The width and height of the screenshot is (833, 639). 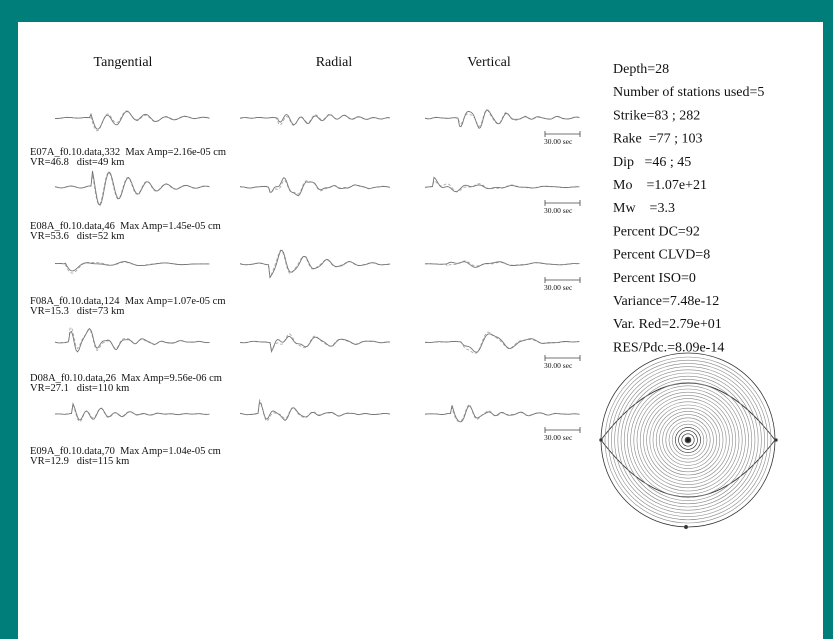 What do you see at coordinates (658, 139) in the screenshot?
I see `parameter: Rake =77 ; 103` at bounding box center [658, 139].